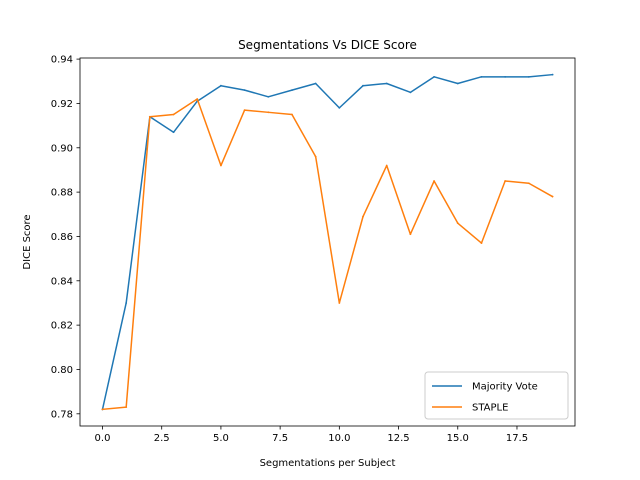 This screenshot has height=480, width=640. What do you see at coordinates (62, 60) in the screenshot?
I see `y-tick-label: 0.94` at bounding box center [62, 60].